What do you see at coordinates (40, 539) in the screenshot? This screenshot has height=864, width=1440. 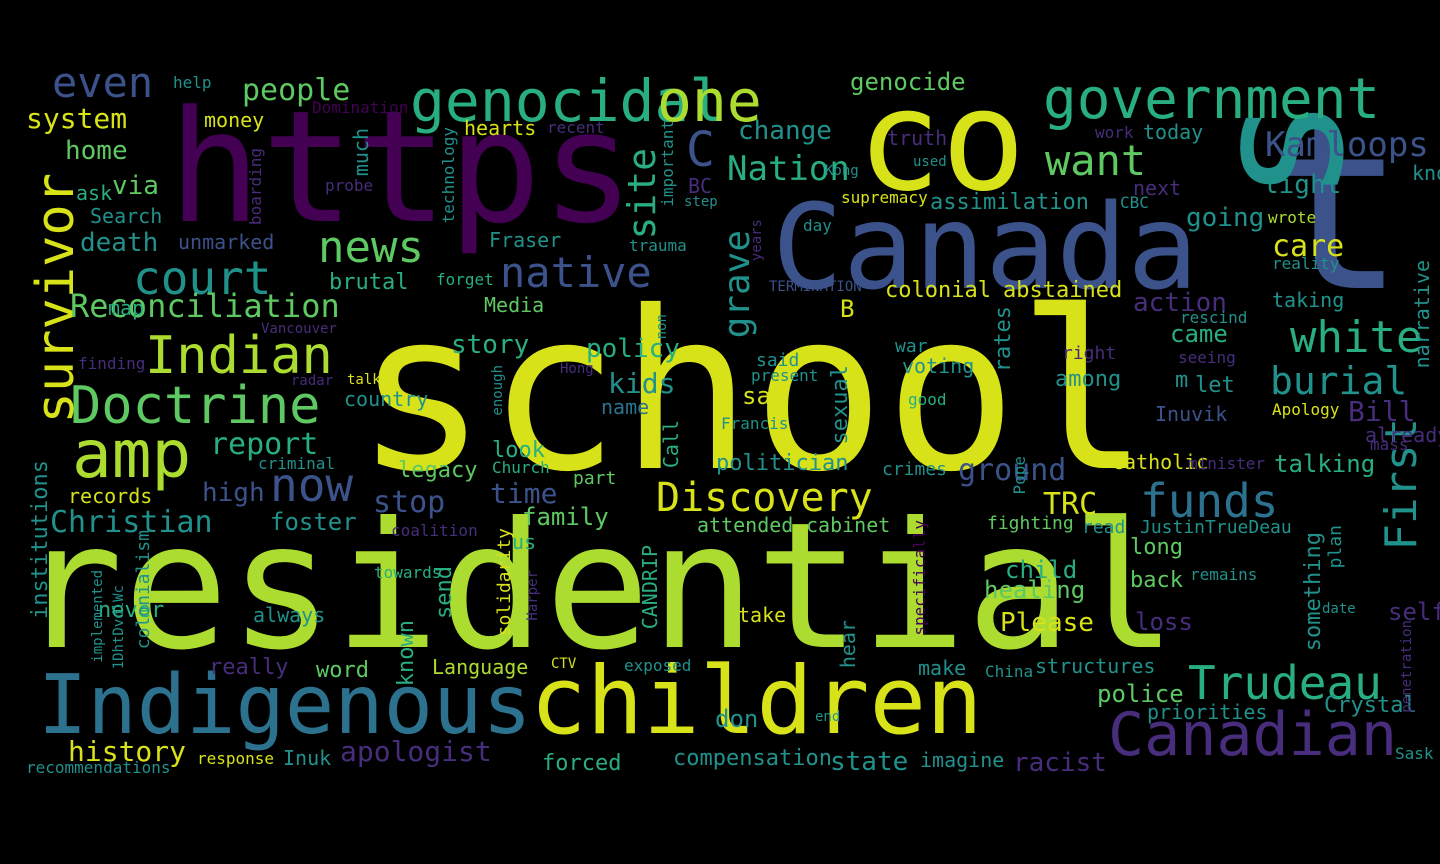 I see `word-institutions: institutions` at bounding box center [40, 539].